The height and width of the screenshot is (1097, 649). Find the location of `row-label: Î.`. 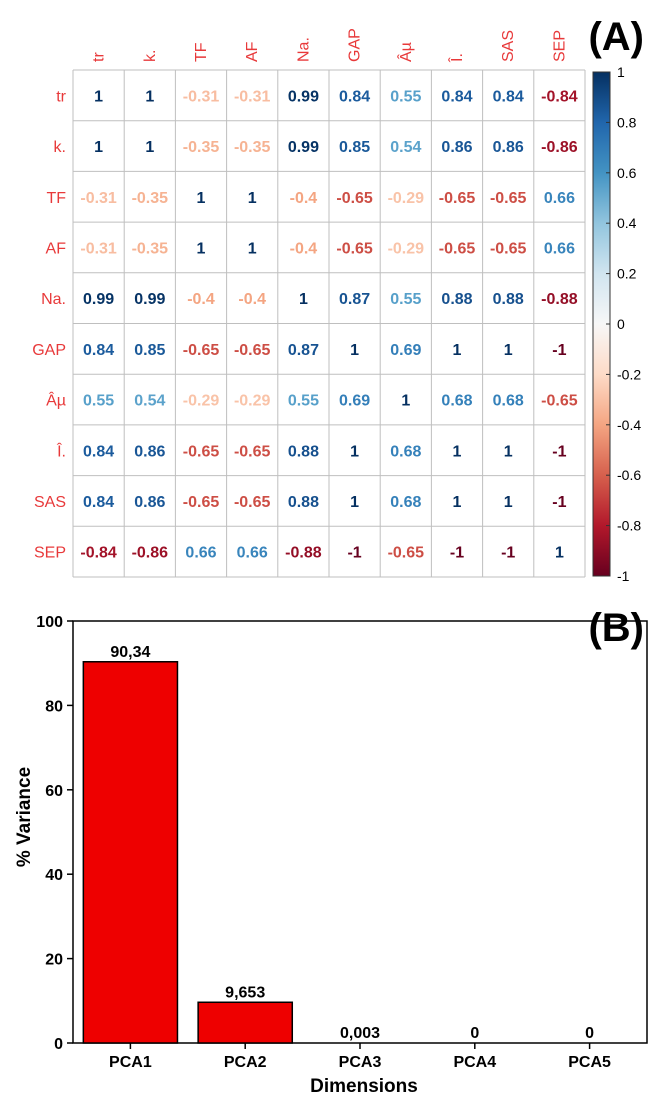

row-label: Î. is located at coordinates (61, 450).